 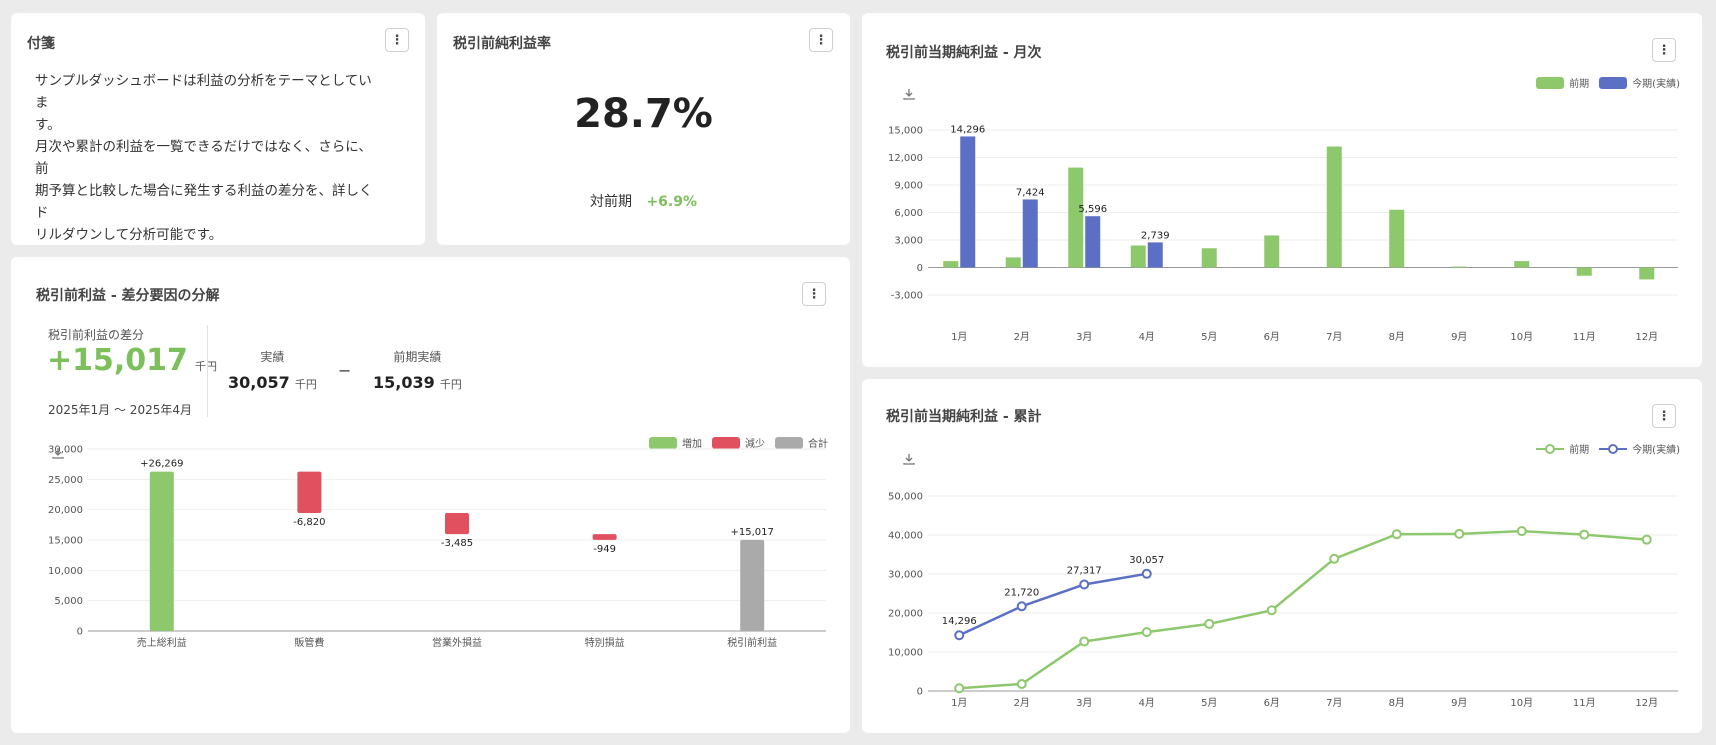 I want to click on legend-label: 今期(実績), so click(x=1656, y=84).